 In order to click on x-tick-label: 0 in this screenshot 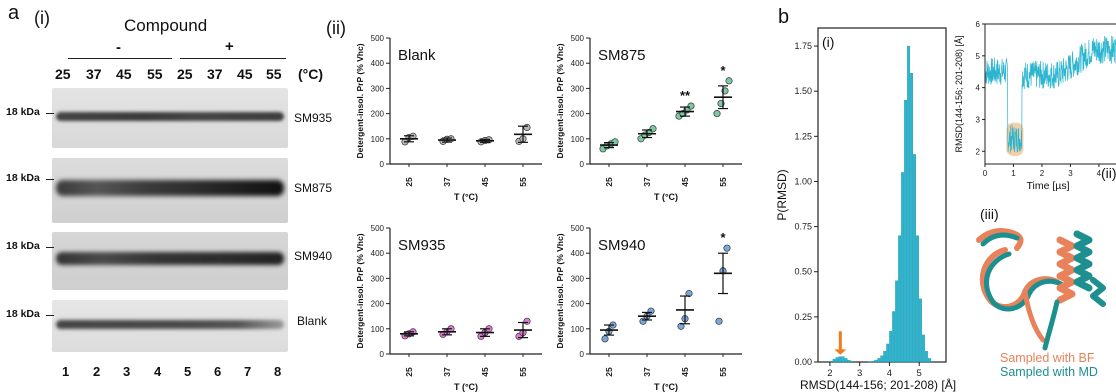, I will do `click(985, 173)`.